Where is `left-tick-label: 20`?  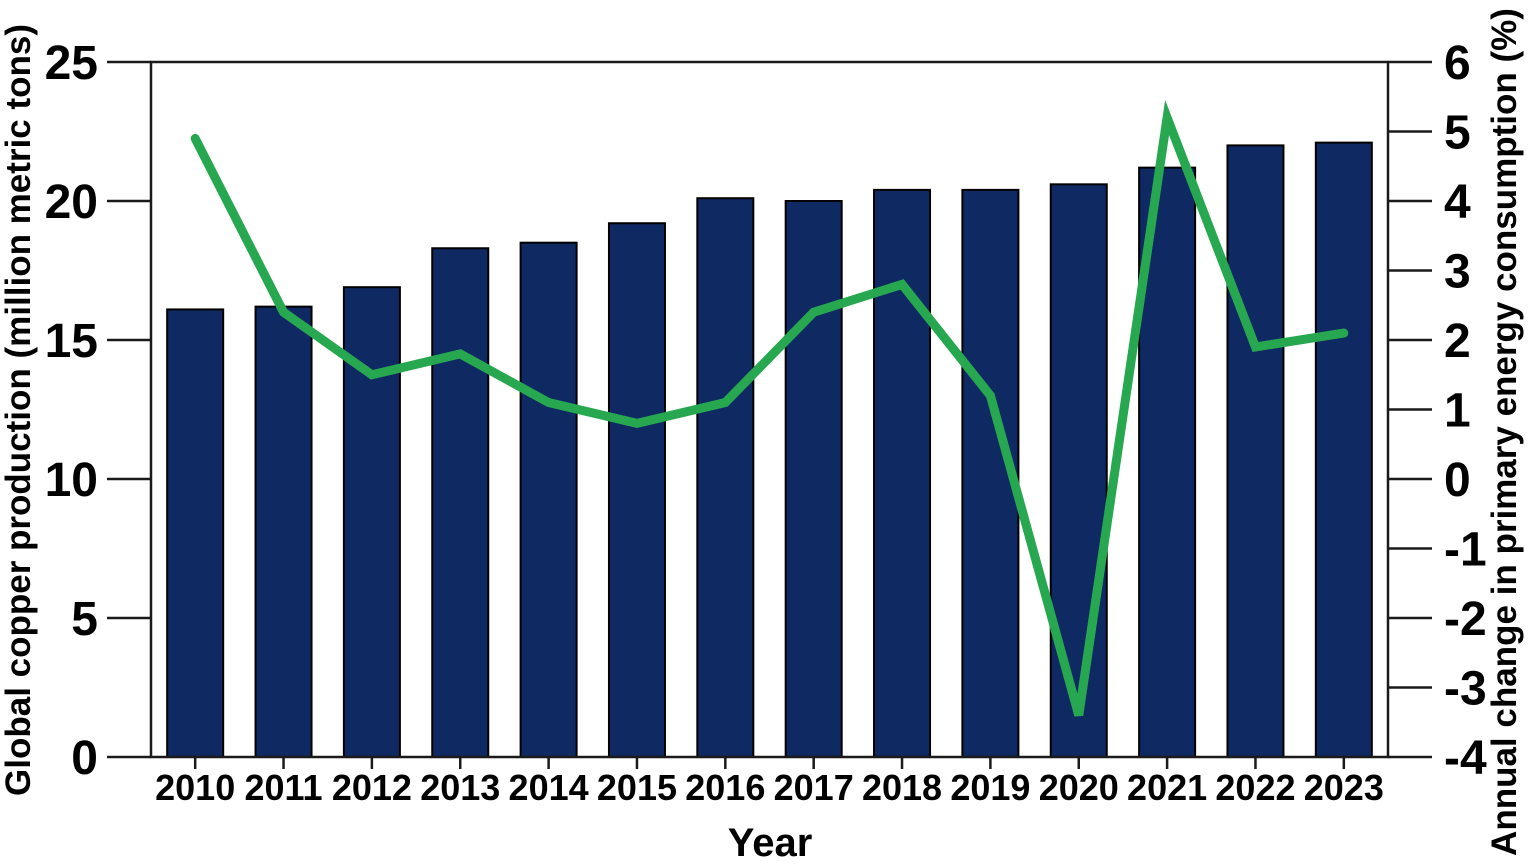
left-tick-label: 20 is located at coordinates (71, 202).